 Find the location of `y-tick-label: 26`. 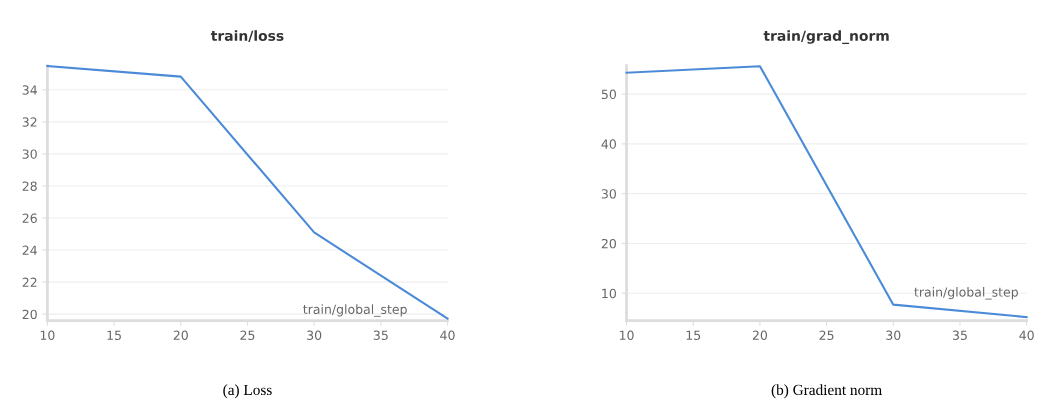

y-tick-label: 26 is located at coordinates (29, 218).